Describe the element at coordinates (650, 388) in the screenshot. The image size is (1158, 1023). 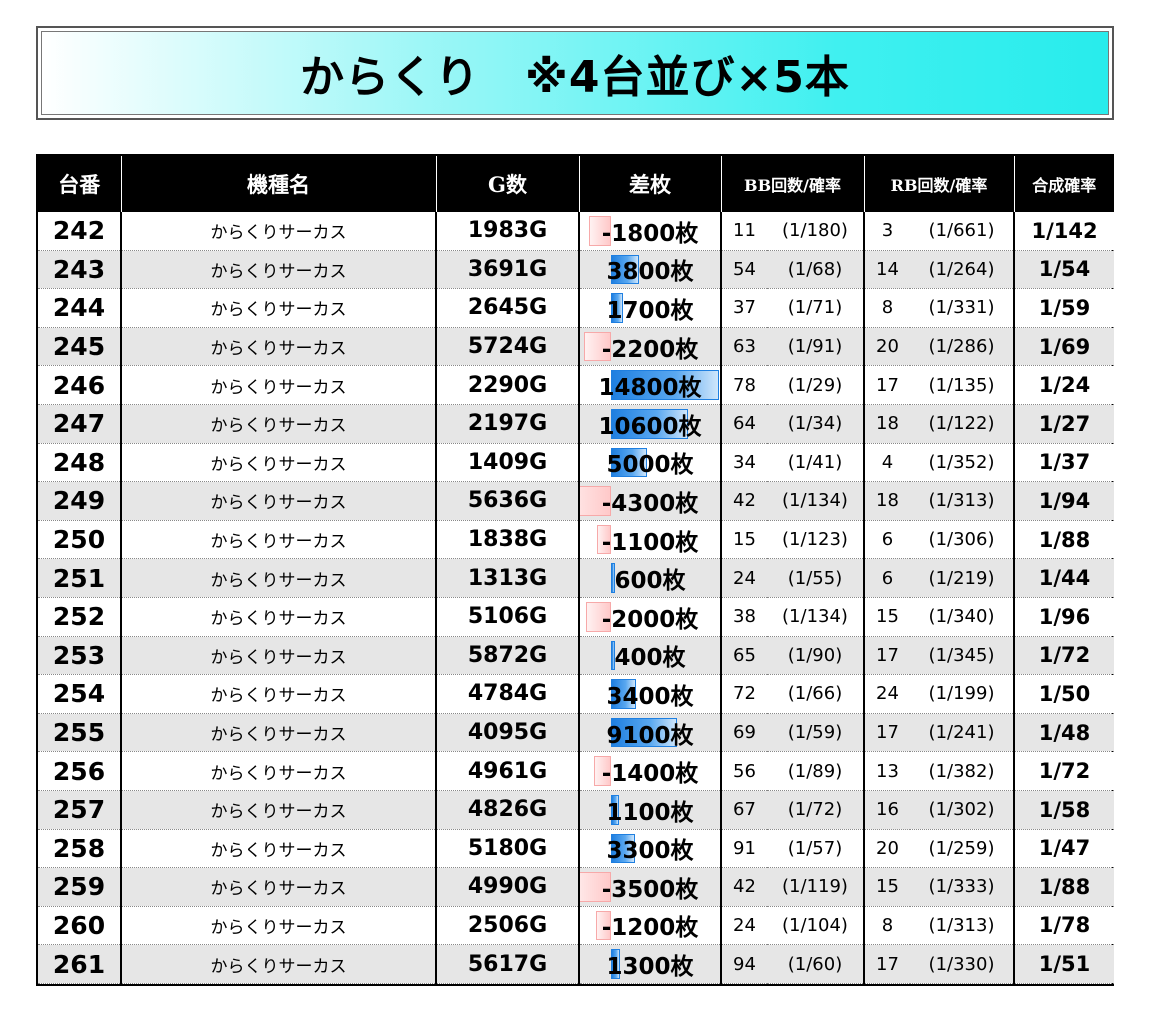
I see `diff-value: 14800枚` at that location.